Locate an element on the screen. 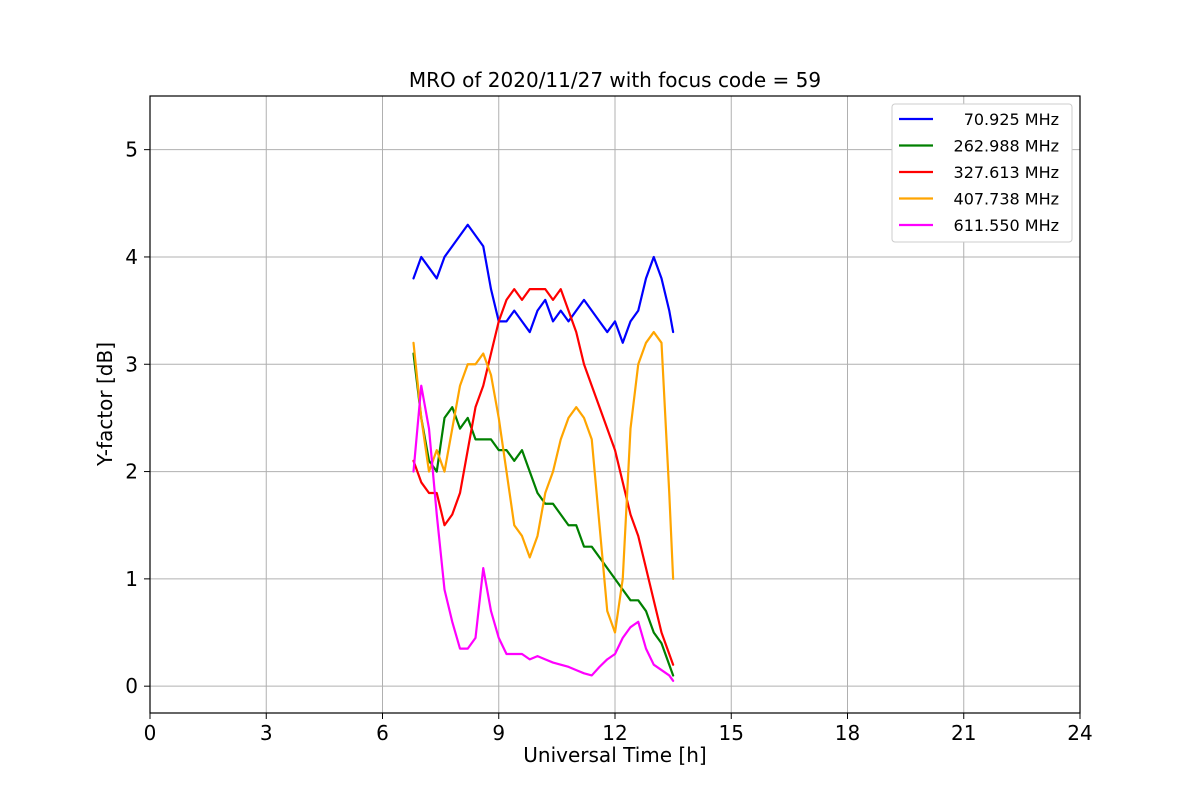 Image resolution: width=1200 pixels, height=800 pixels. y-tick-label: 2 is located at coordinates (131, 472).